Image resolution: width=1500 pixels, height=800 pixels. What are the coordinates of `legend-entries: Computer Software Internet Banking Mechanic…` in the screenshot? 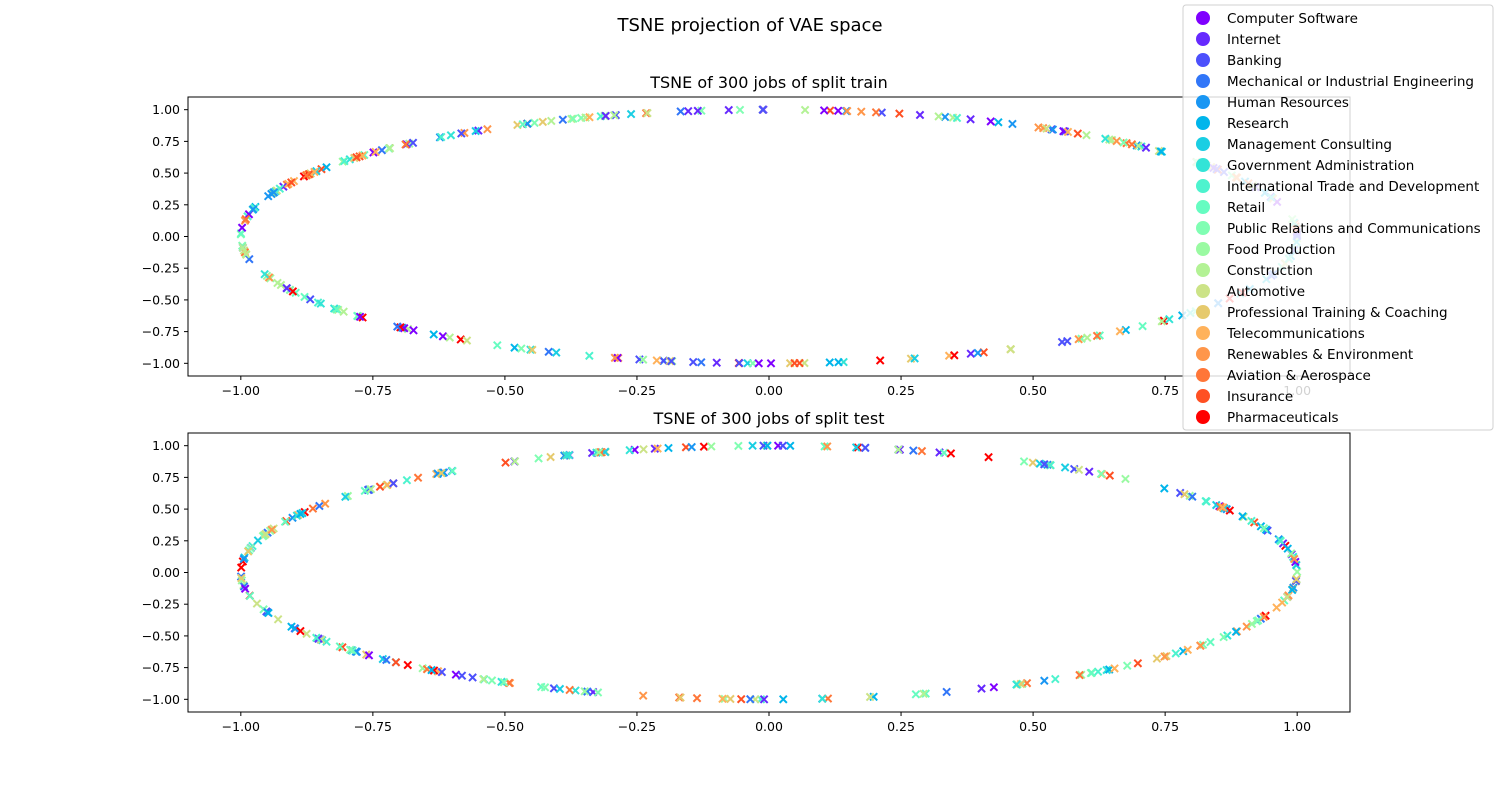 It's located at (1338, 218).